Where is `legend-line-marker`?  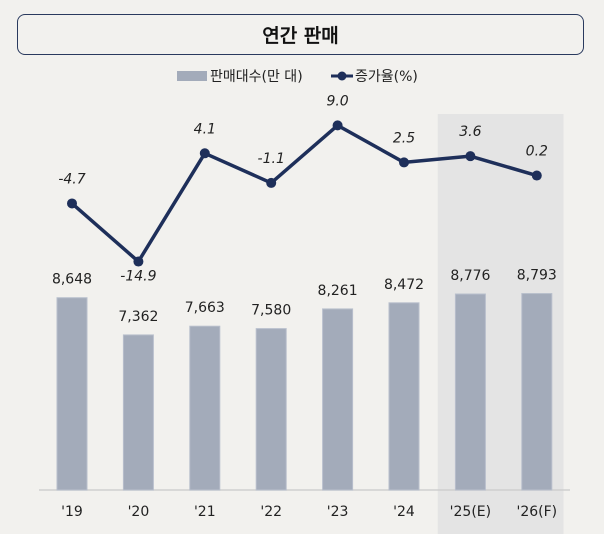 legend-line-marker is located at coordinates (342, 76).